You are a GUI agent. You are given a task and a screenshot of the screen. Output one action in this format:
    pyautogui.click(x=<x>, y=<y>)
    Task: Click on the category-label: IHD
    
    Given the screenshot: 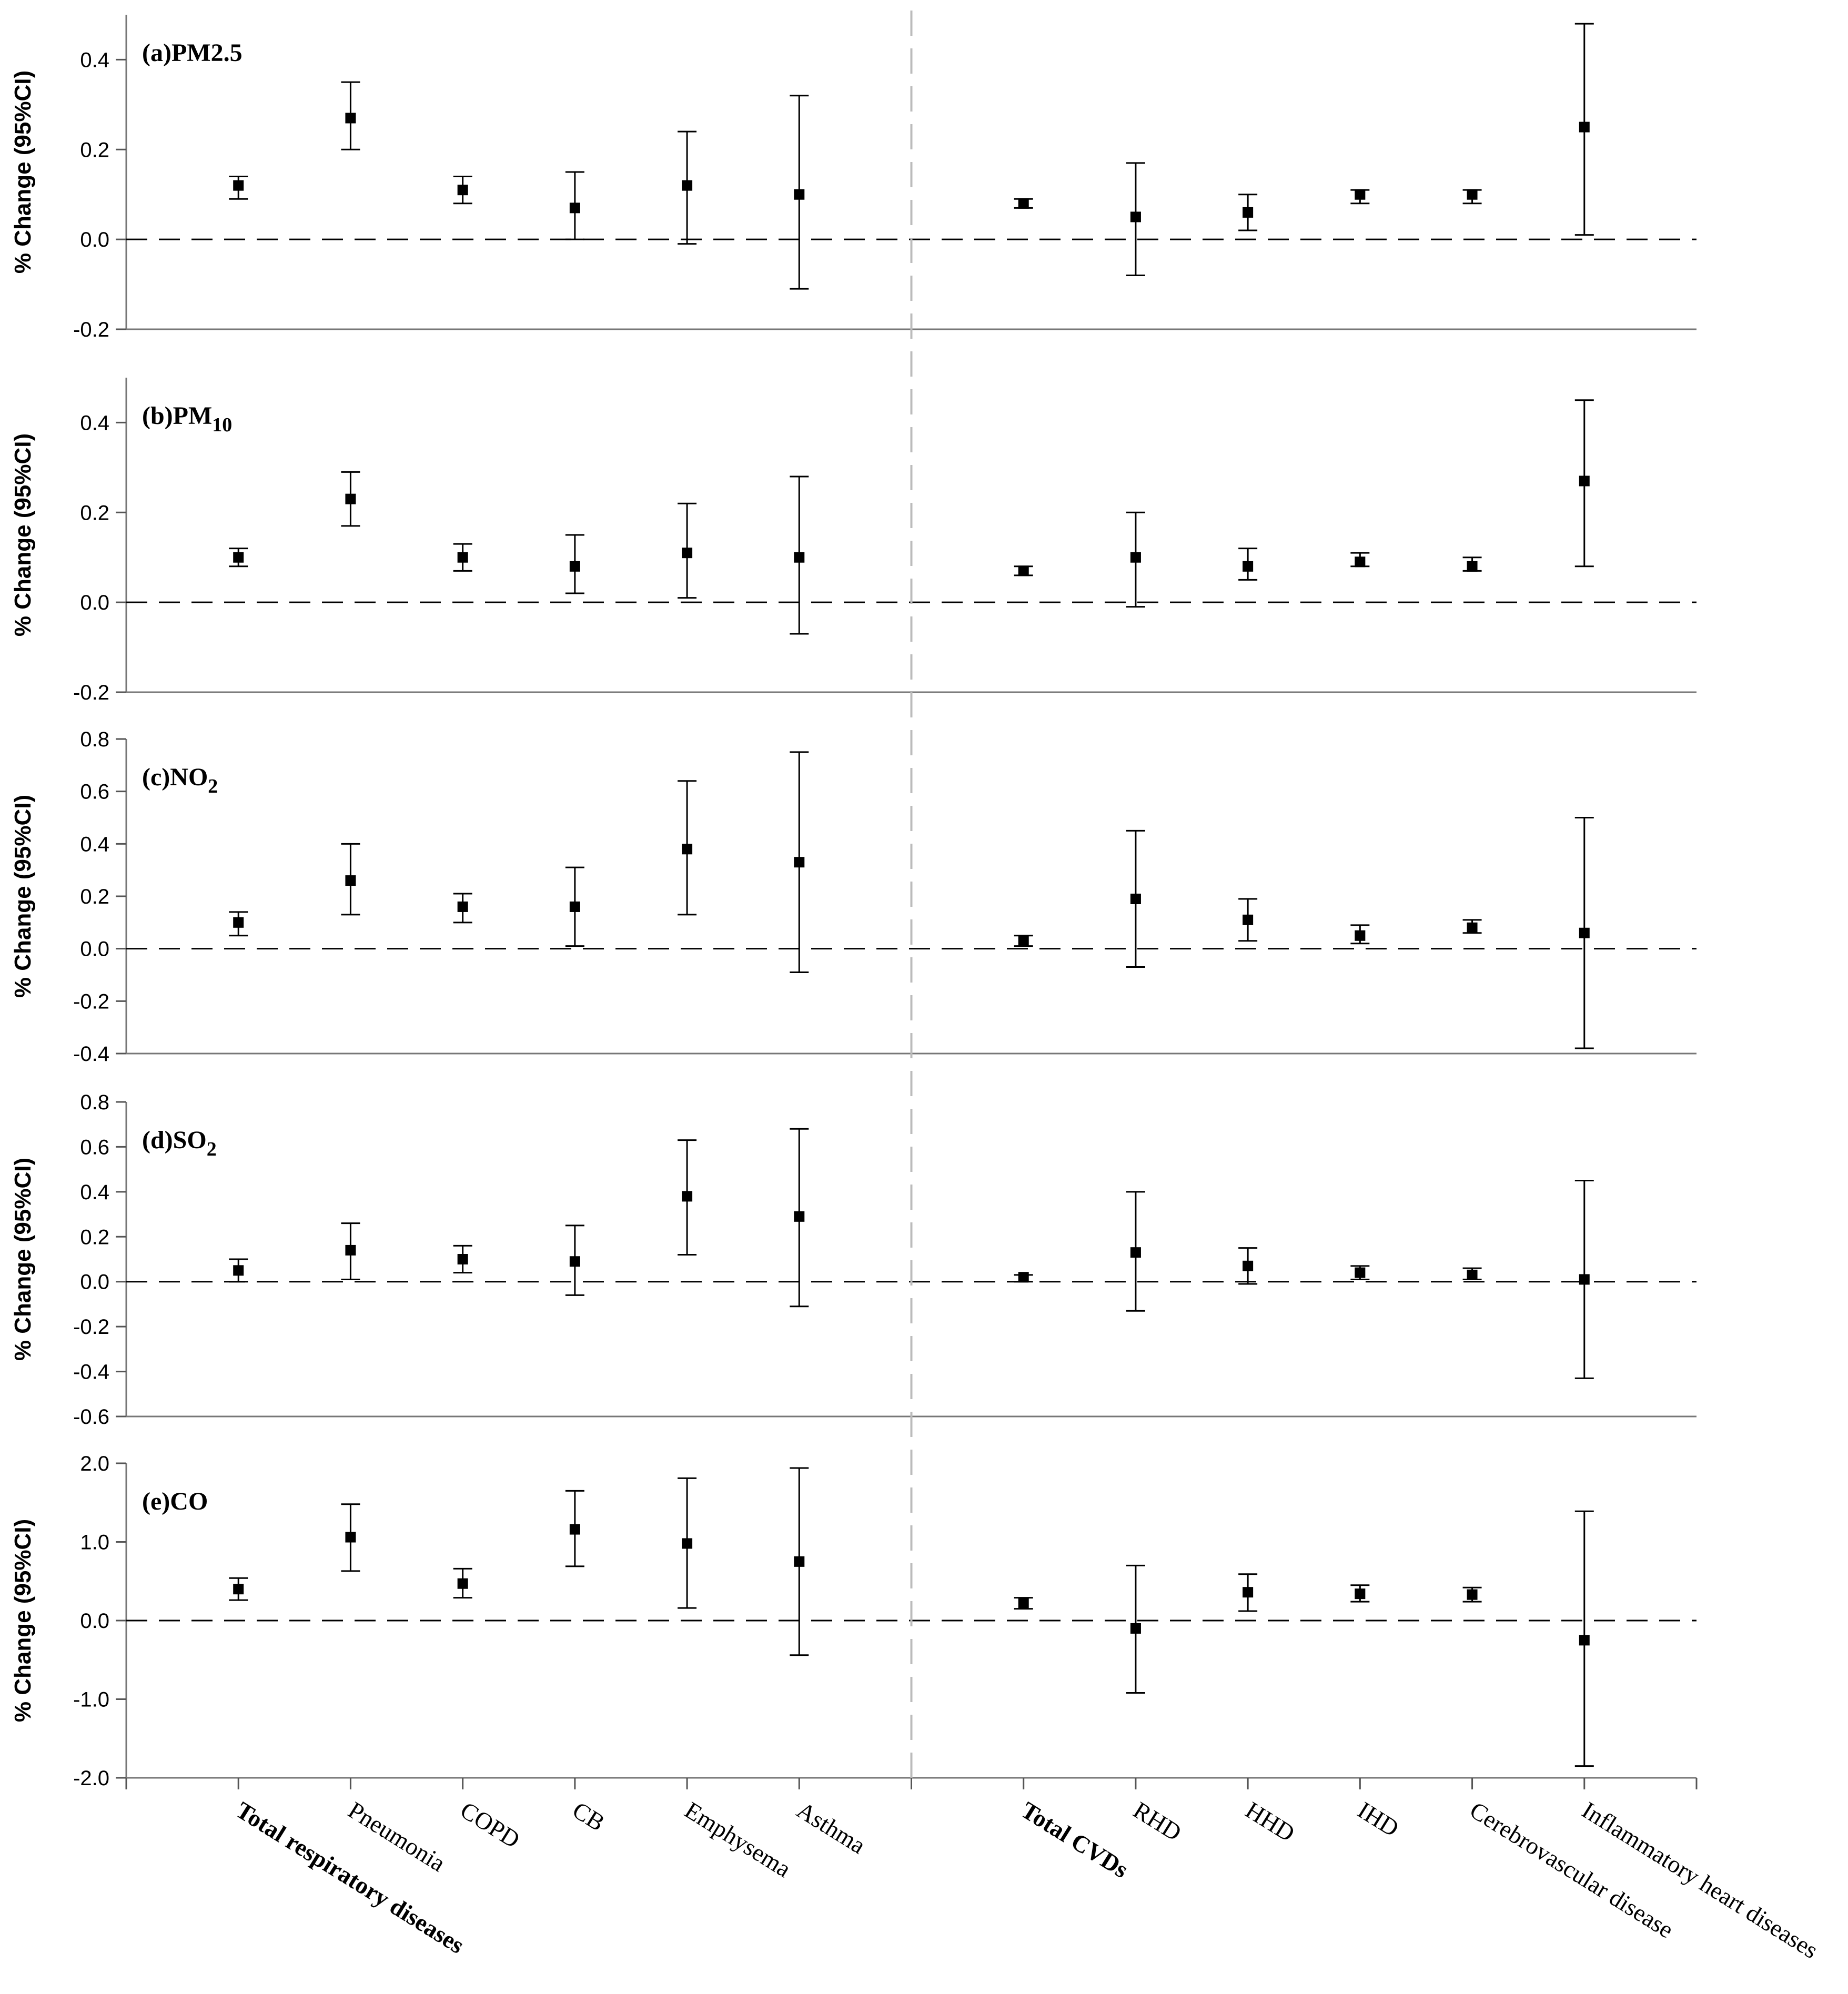 What is the action you would take?
    pyautogui.click(x=1378, y=1819)
    